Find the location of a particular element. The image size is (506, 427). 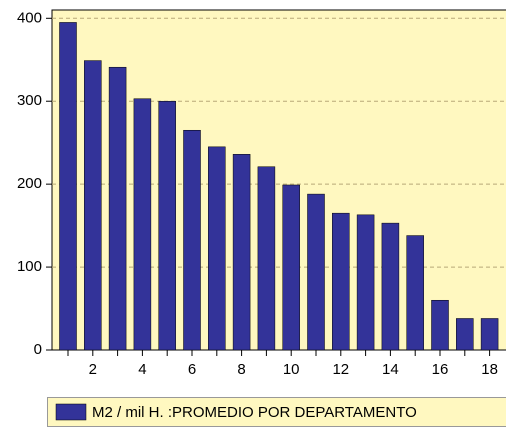

x-tick-label: 4 is located at coordinates (142, 369).